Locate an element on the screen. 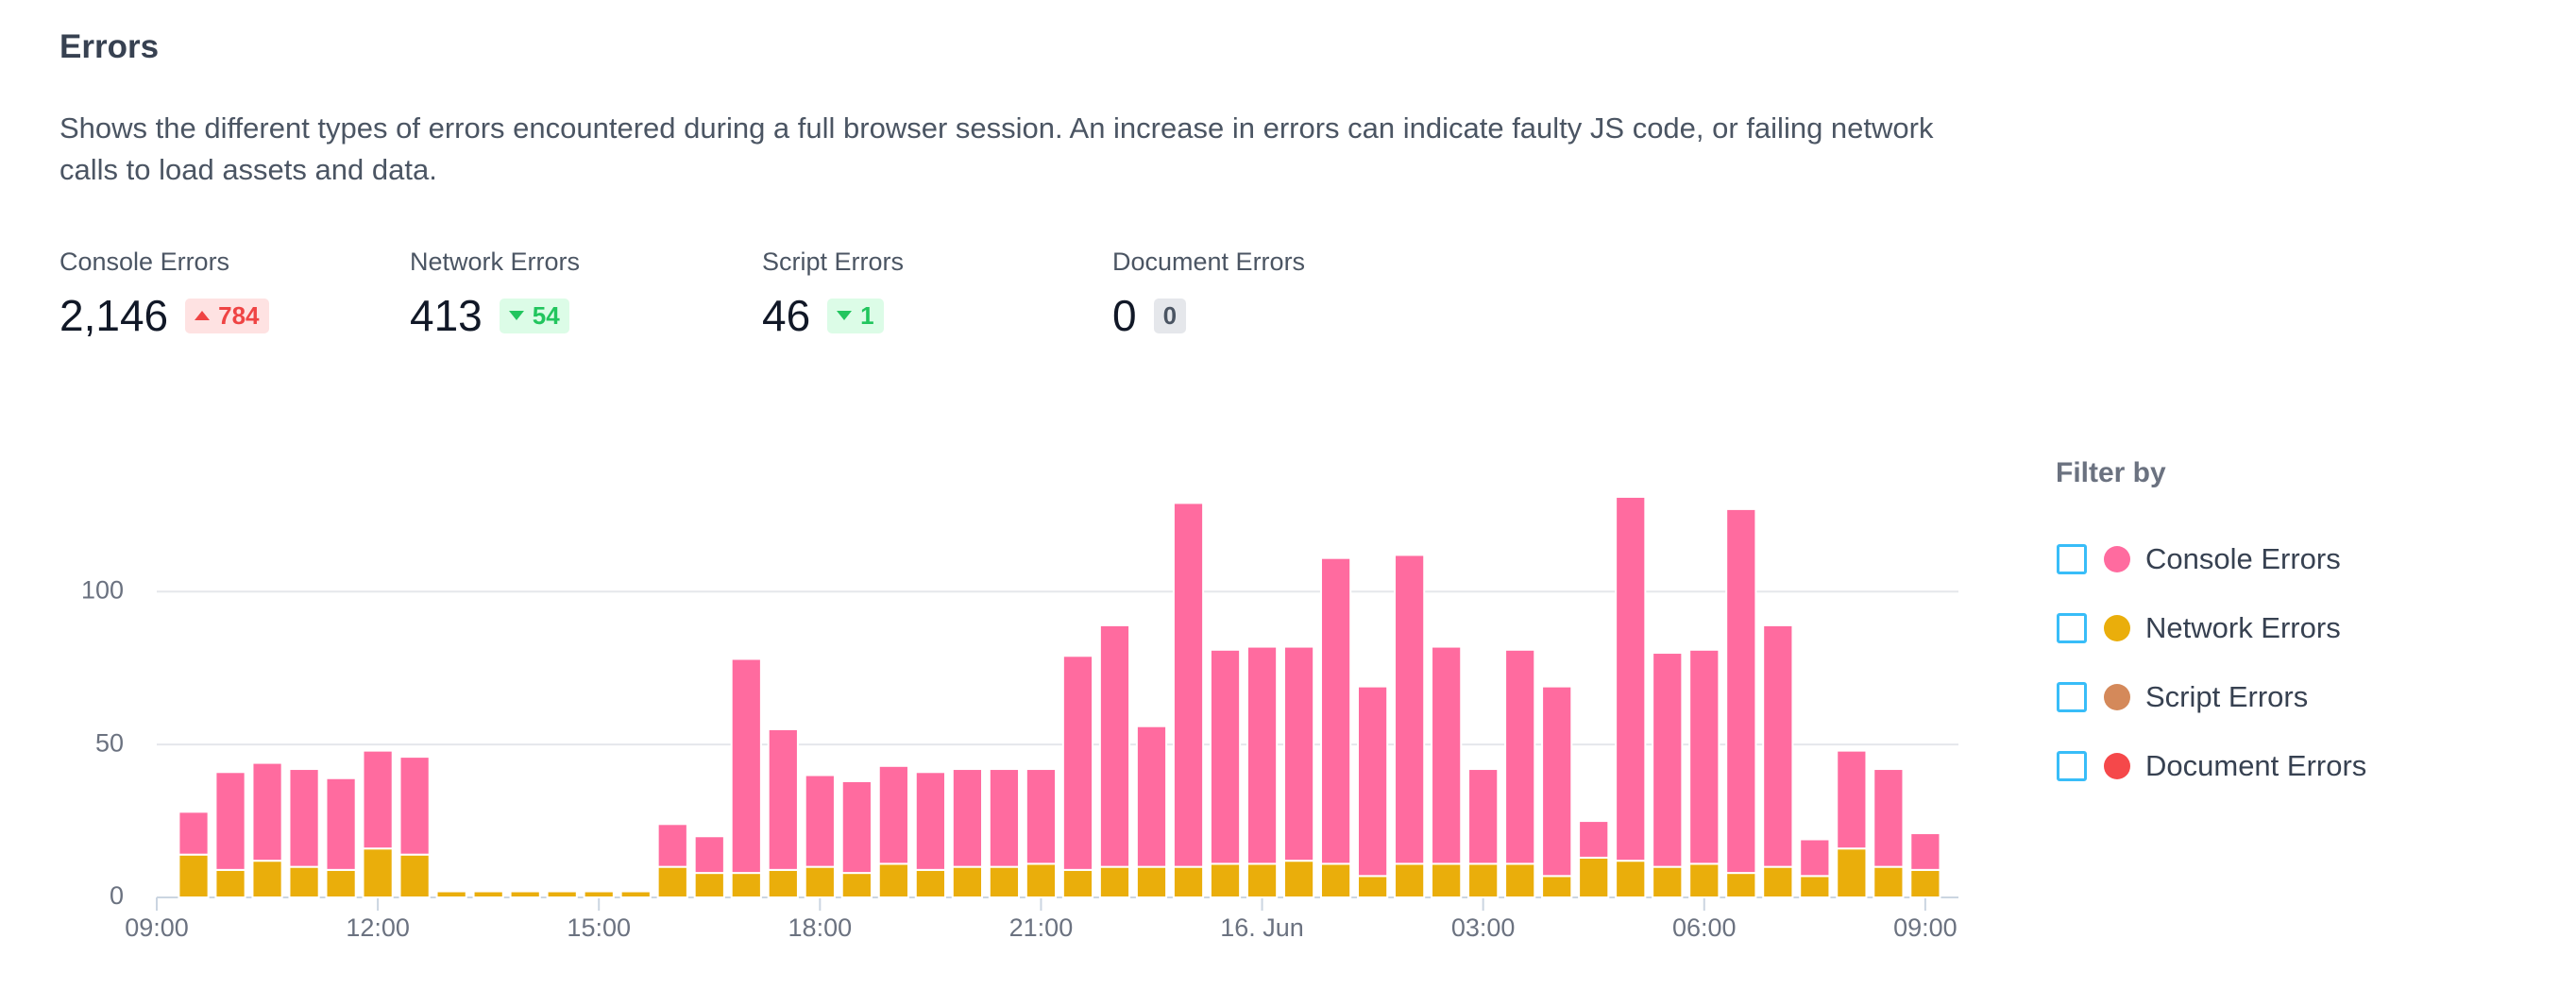 The height and width of the screenshot is (990, 2576). stat: Document Errors 0 0 is located at coordinates (1208, 294).